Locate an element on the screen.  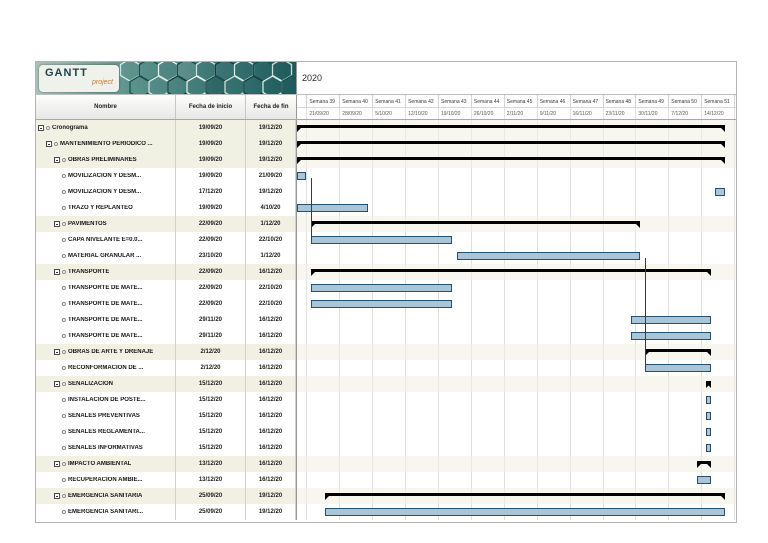
task-row: EMERGENCIA SANITARIA 25/09/20 19/12/20 is located at coordinates (386, 496).